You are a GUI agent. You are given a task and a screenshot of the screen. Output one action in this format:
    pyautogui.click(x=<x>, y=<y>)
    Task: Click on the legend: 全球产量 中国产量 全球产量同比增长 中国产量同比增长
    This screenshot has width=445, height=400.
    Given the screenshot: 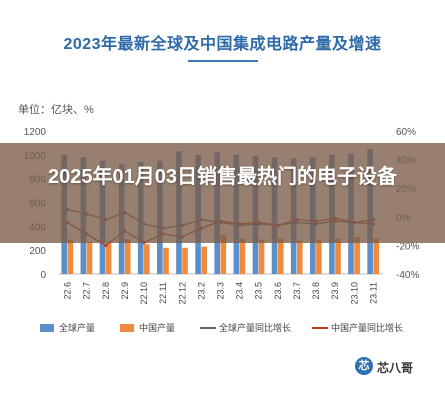 What is the action you would take?
    pyautogui.click(x=230, y=328)
    